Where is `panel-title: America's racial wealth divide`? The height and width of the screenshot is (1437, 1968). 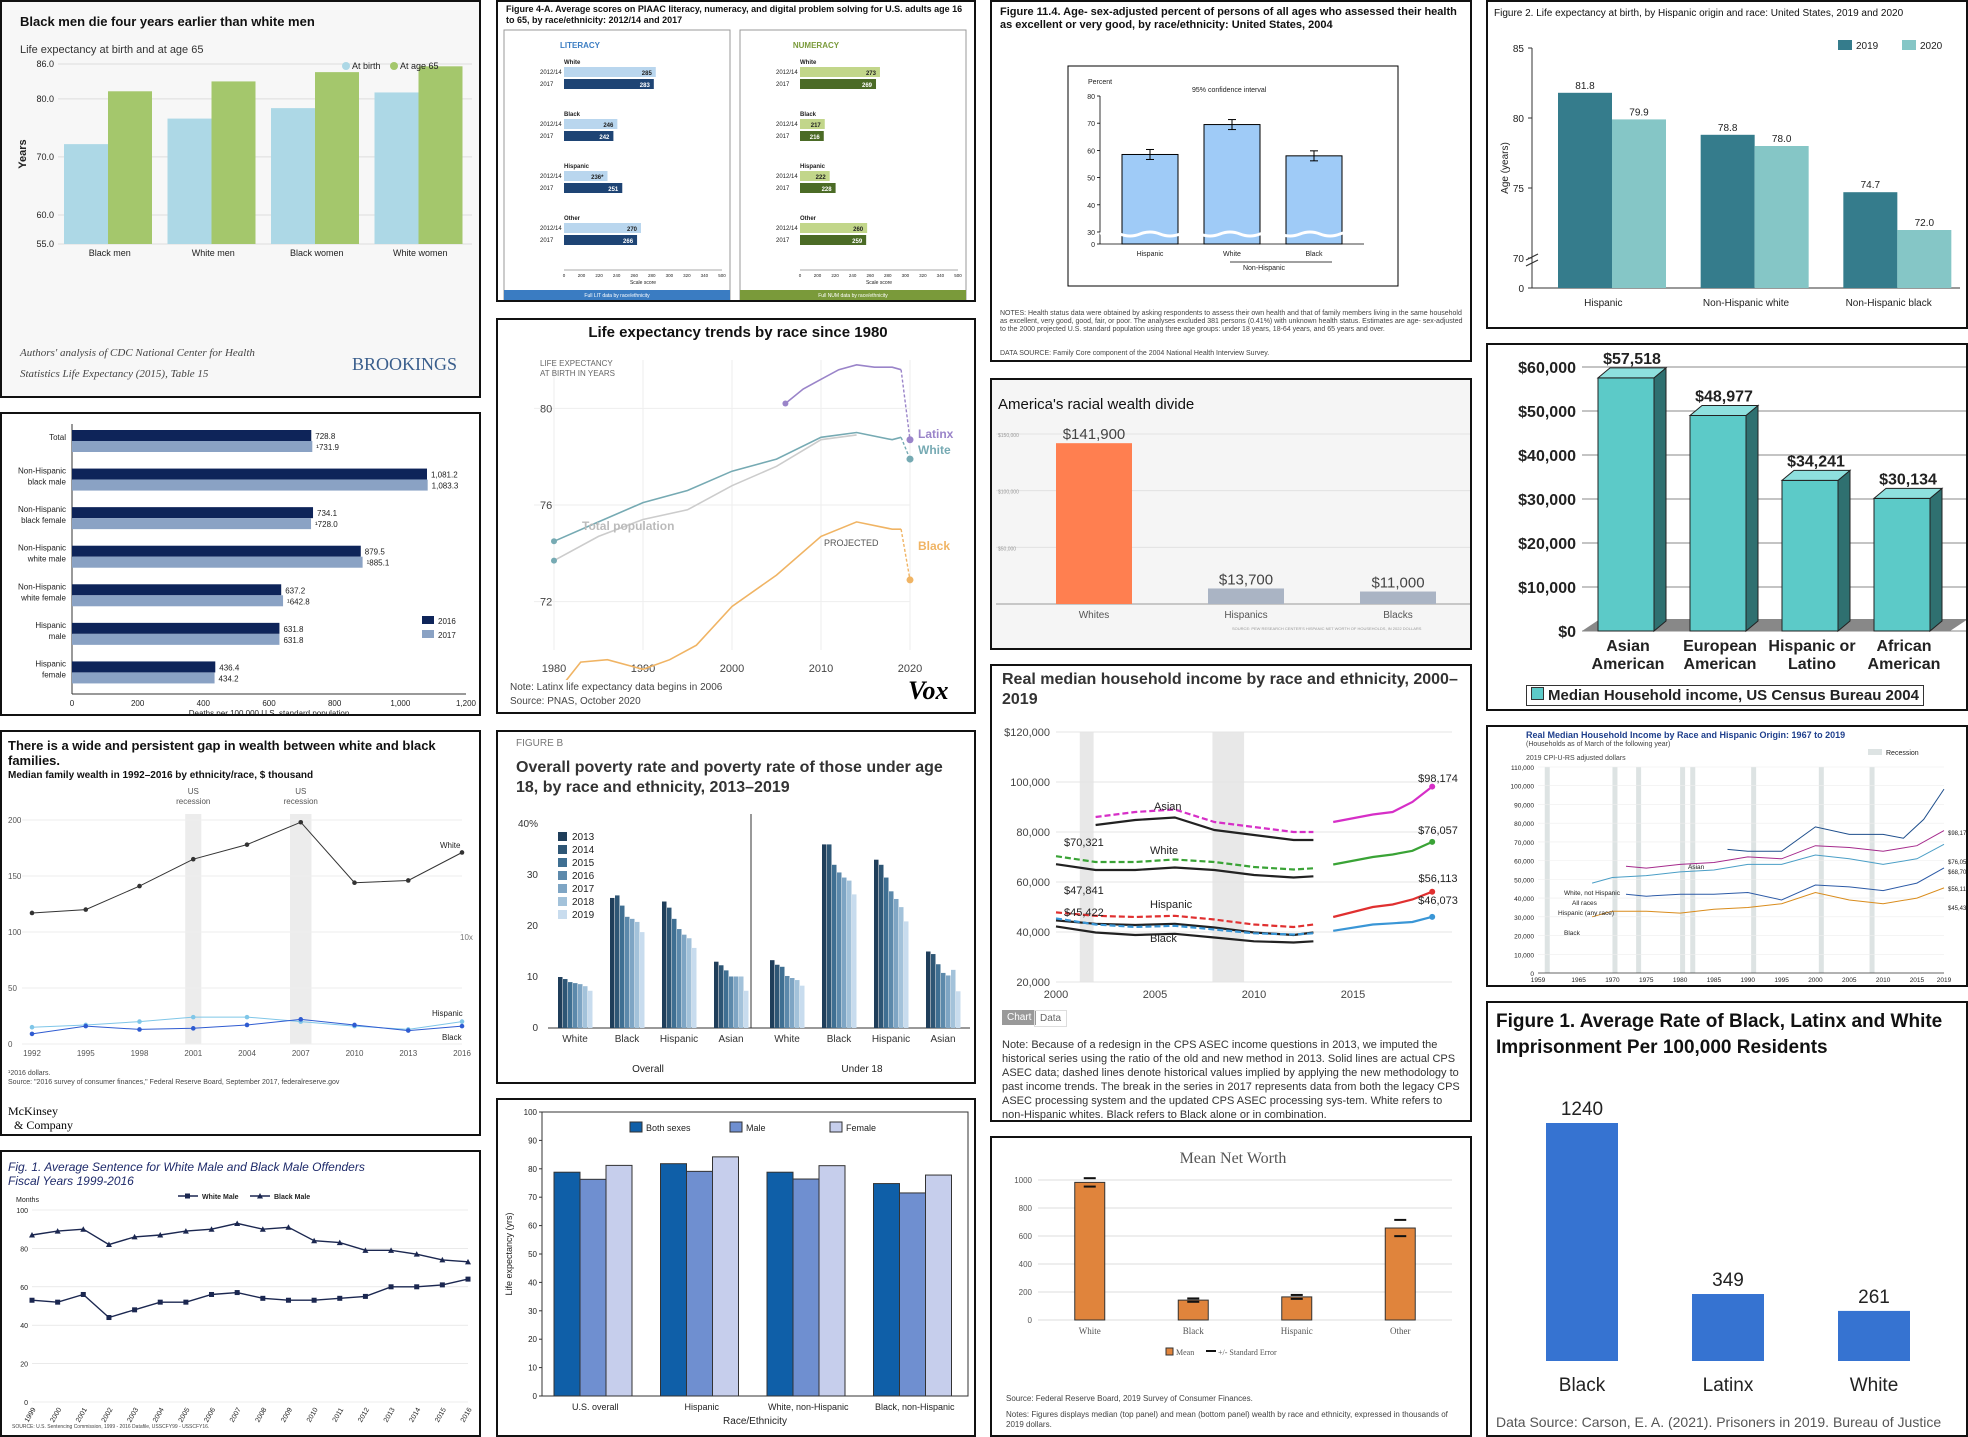
panel-title: America's racial wealth divide is located at coordinates (1096, 404).